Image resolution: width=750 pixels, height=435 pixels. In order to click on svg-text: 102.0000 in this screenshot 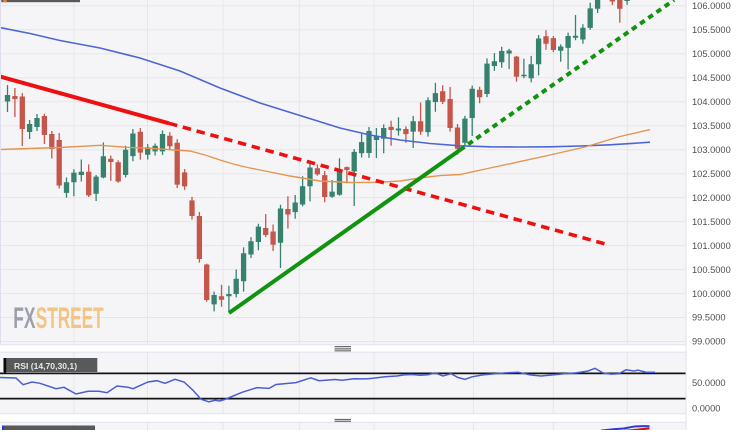, I will do `click(711, 198)`.